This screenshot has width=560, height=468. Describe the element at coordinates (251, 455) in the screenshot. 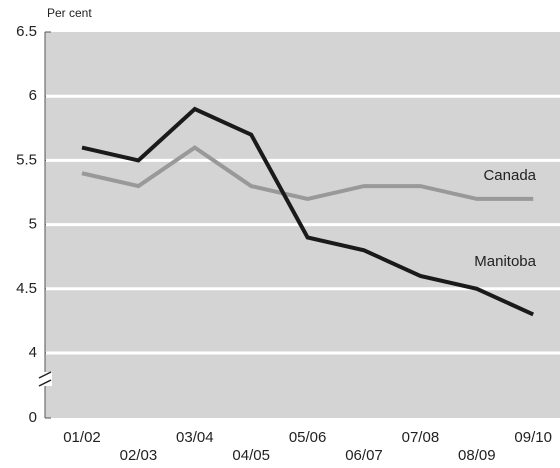

I see `x-tick-label: 04/05` at that location.